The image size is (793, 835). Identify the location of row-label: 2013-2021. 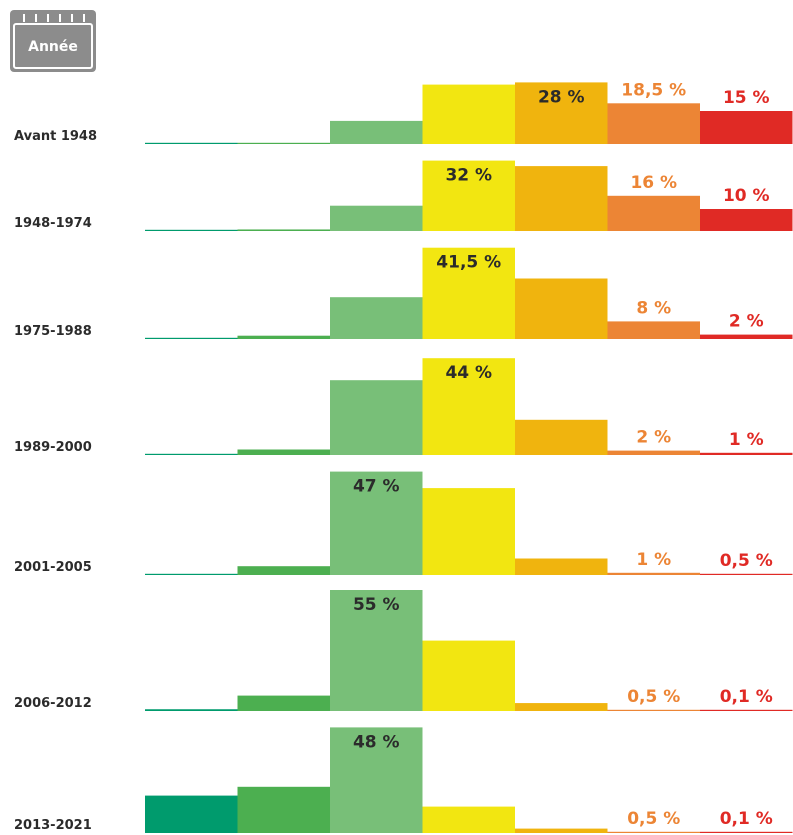
(53, 825).